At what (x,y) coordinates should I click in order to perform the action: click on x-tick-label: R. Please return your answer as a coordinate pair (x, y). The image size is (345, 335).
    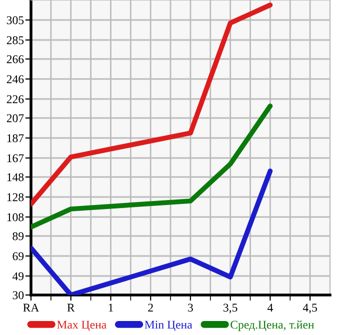
    Looking at the image, I should click on (71, 308).